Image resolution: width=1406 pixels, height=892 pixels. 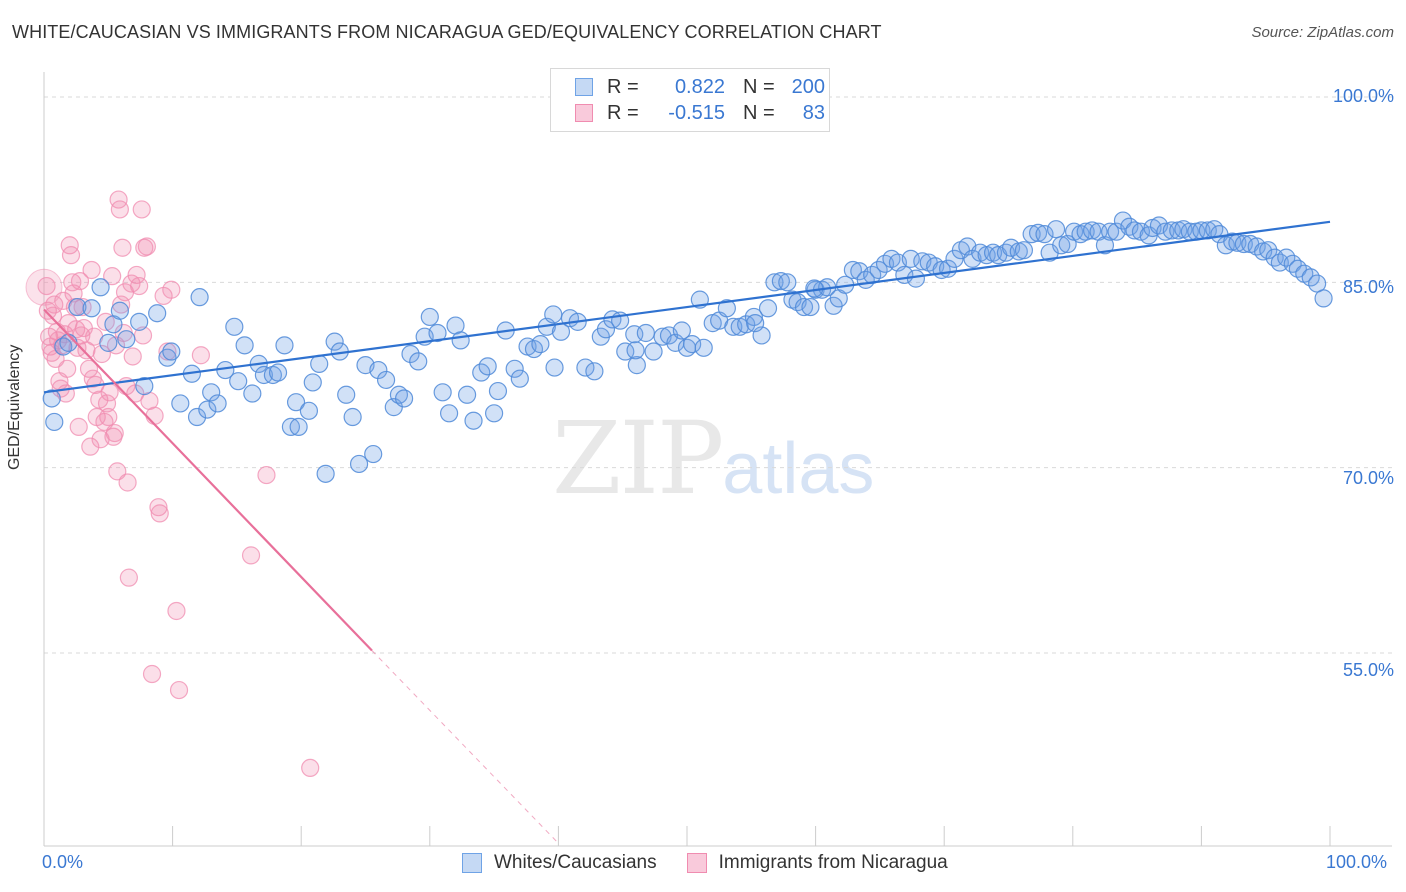 What do you see at coordinates (584, 113) in the screenshot?
I see `legend-swatch-pink` at bounding box center [584, 113].